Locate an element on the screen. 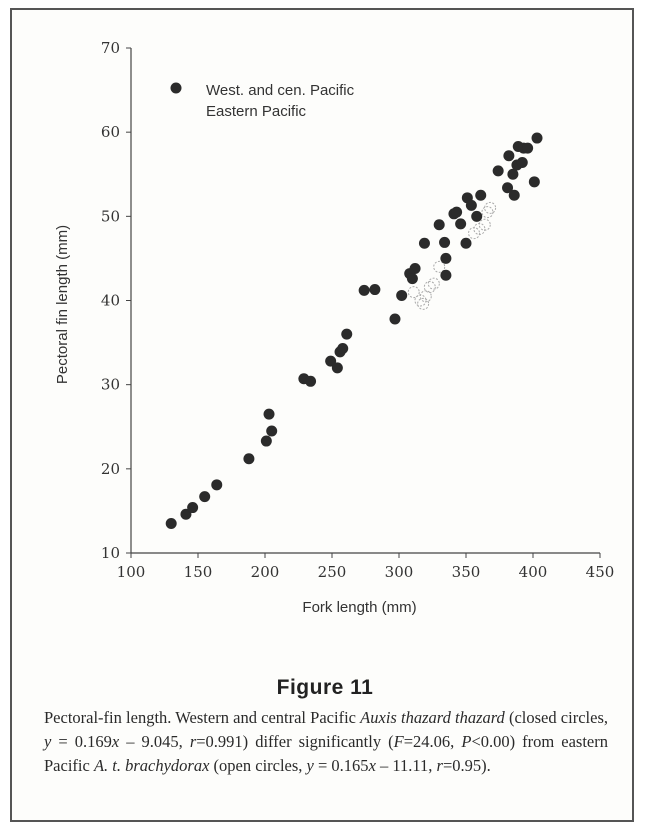 The image size is (650, 834). caption-text: – 11.11, is located at coordinates (406, 765).